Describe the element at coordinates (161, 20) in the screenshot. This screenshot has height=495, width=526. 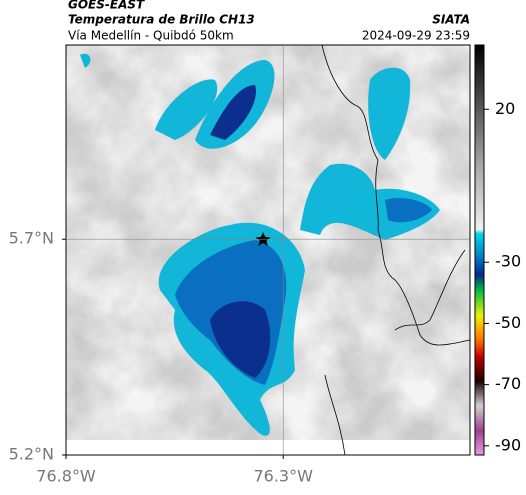
I see `product: Temperatura de Brillo CH13` at that location.